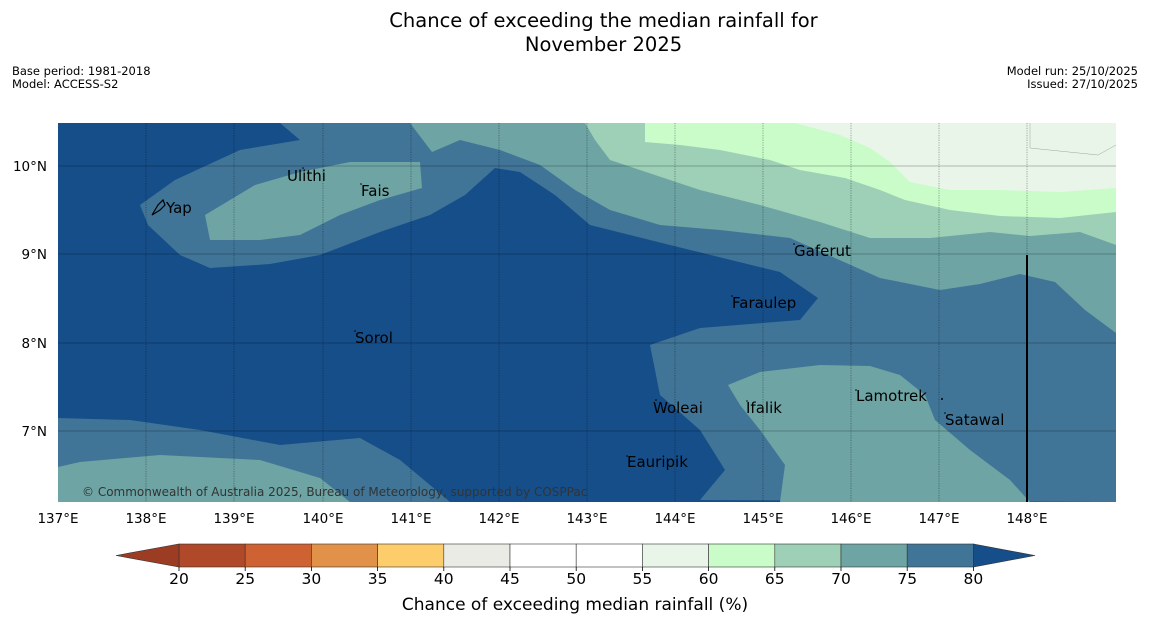 The image size is (1150, 644). Describe the element at coordinates (1026, 519) in the screenshot. I see `lon-tick: 148°E` at that location.